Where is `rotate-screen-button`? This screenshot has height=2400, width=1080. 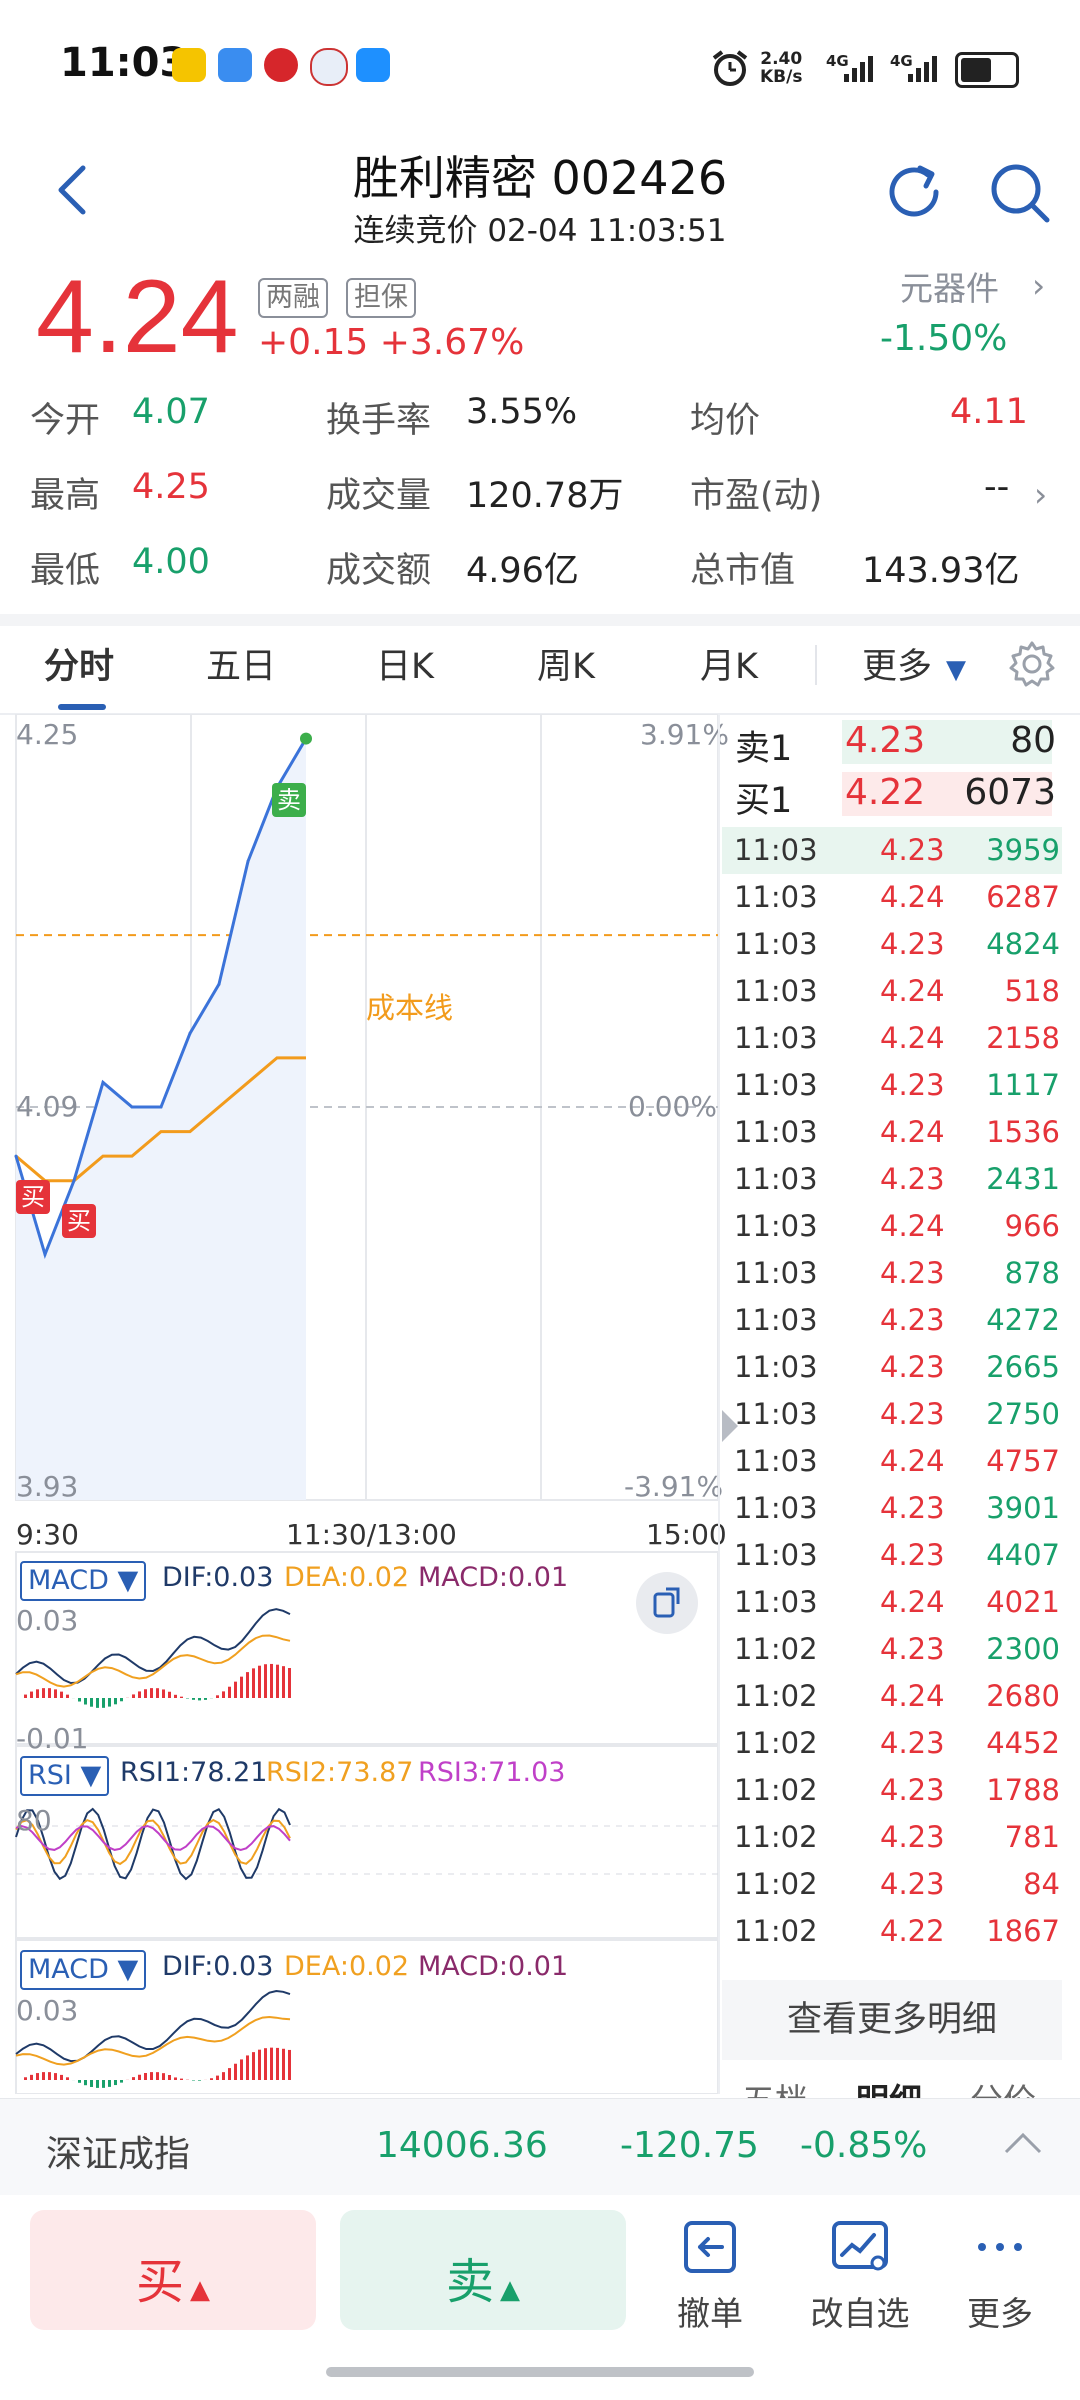
rotate-screen-button is located at coordinates (667, 1603).